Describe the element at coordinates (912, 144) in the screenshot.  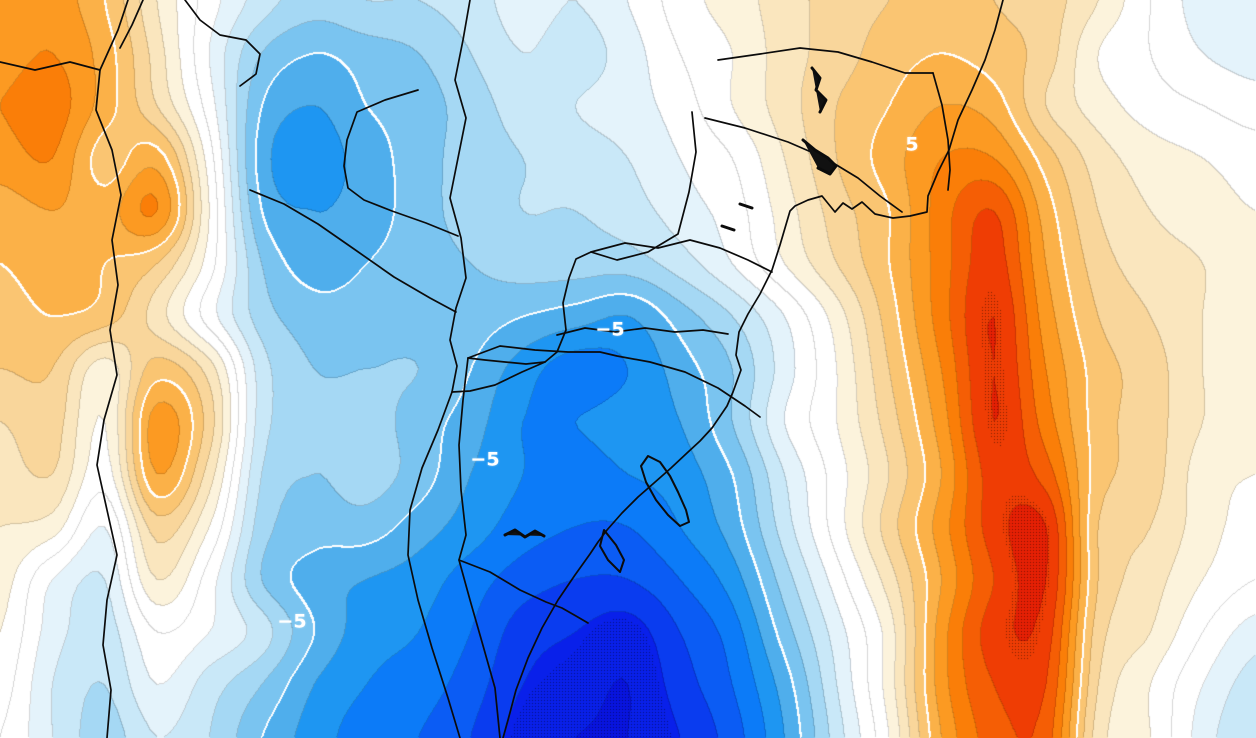
I see `contour-label: 5` at that location.